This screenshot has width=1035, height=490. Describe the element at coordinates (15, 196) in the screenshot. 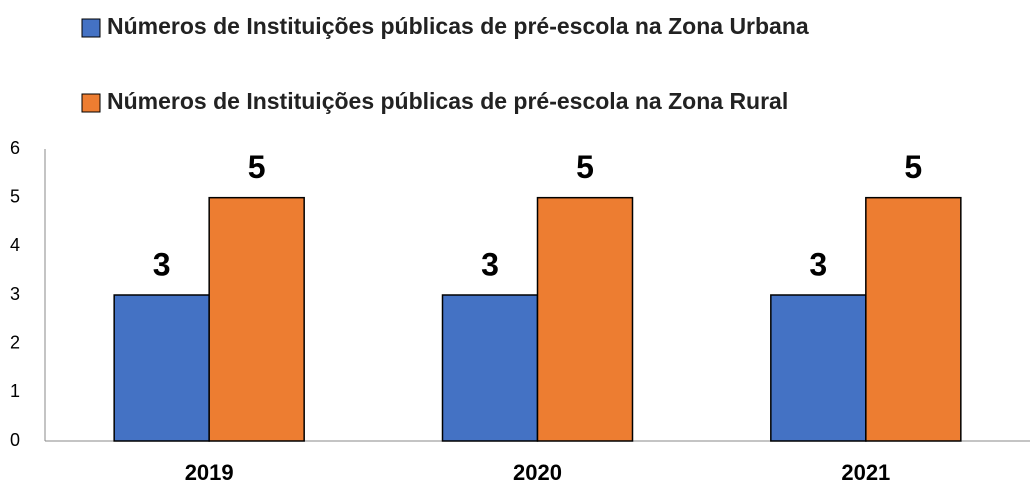

I see `y-tick-label: 5` at that location.